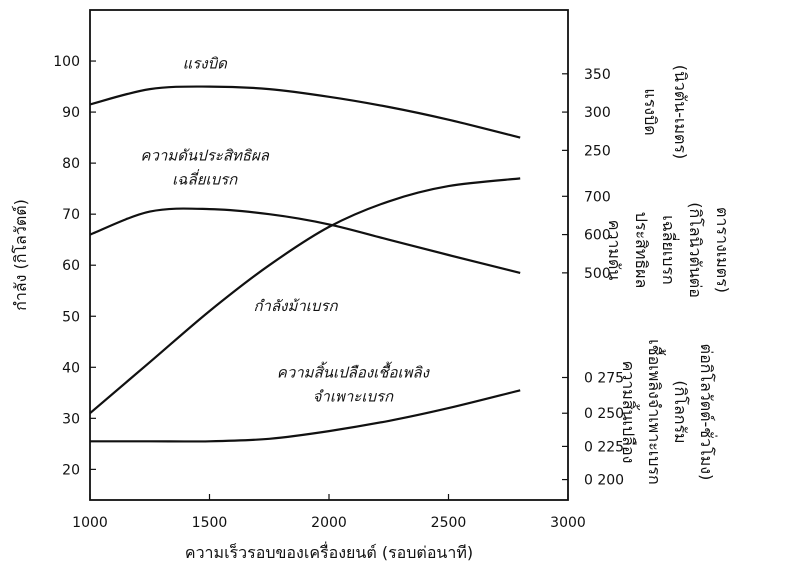 The width and height of the screenshot is (785, 569). Describe the element at coordinates (568, 523) in the screenshot. I see `x-tick-label: 3000` at that location.